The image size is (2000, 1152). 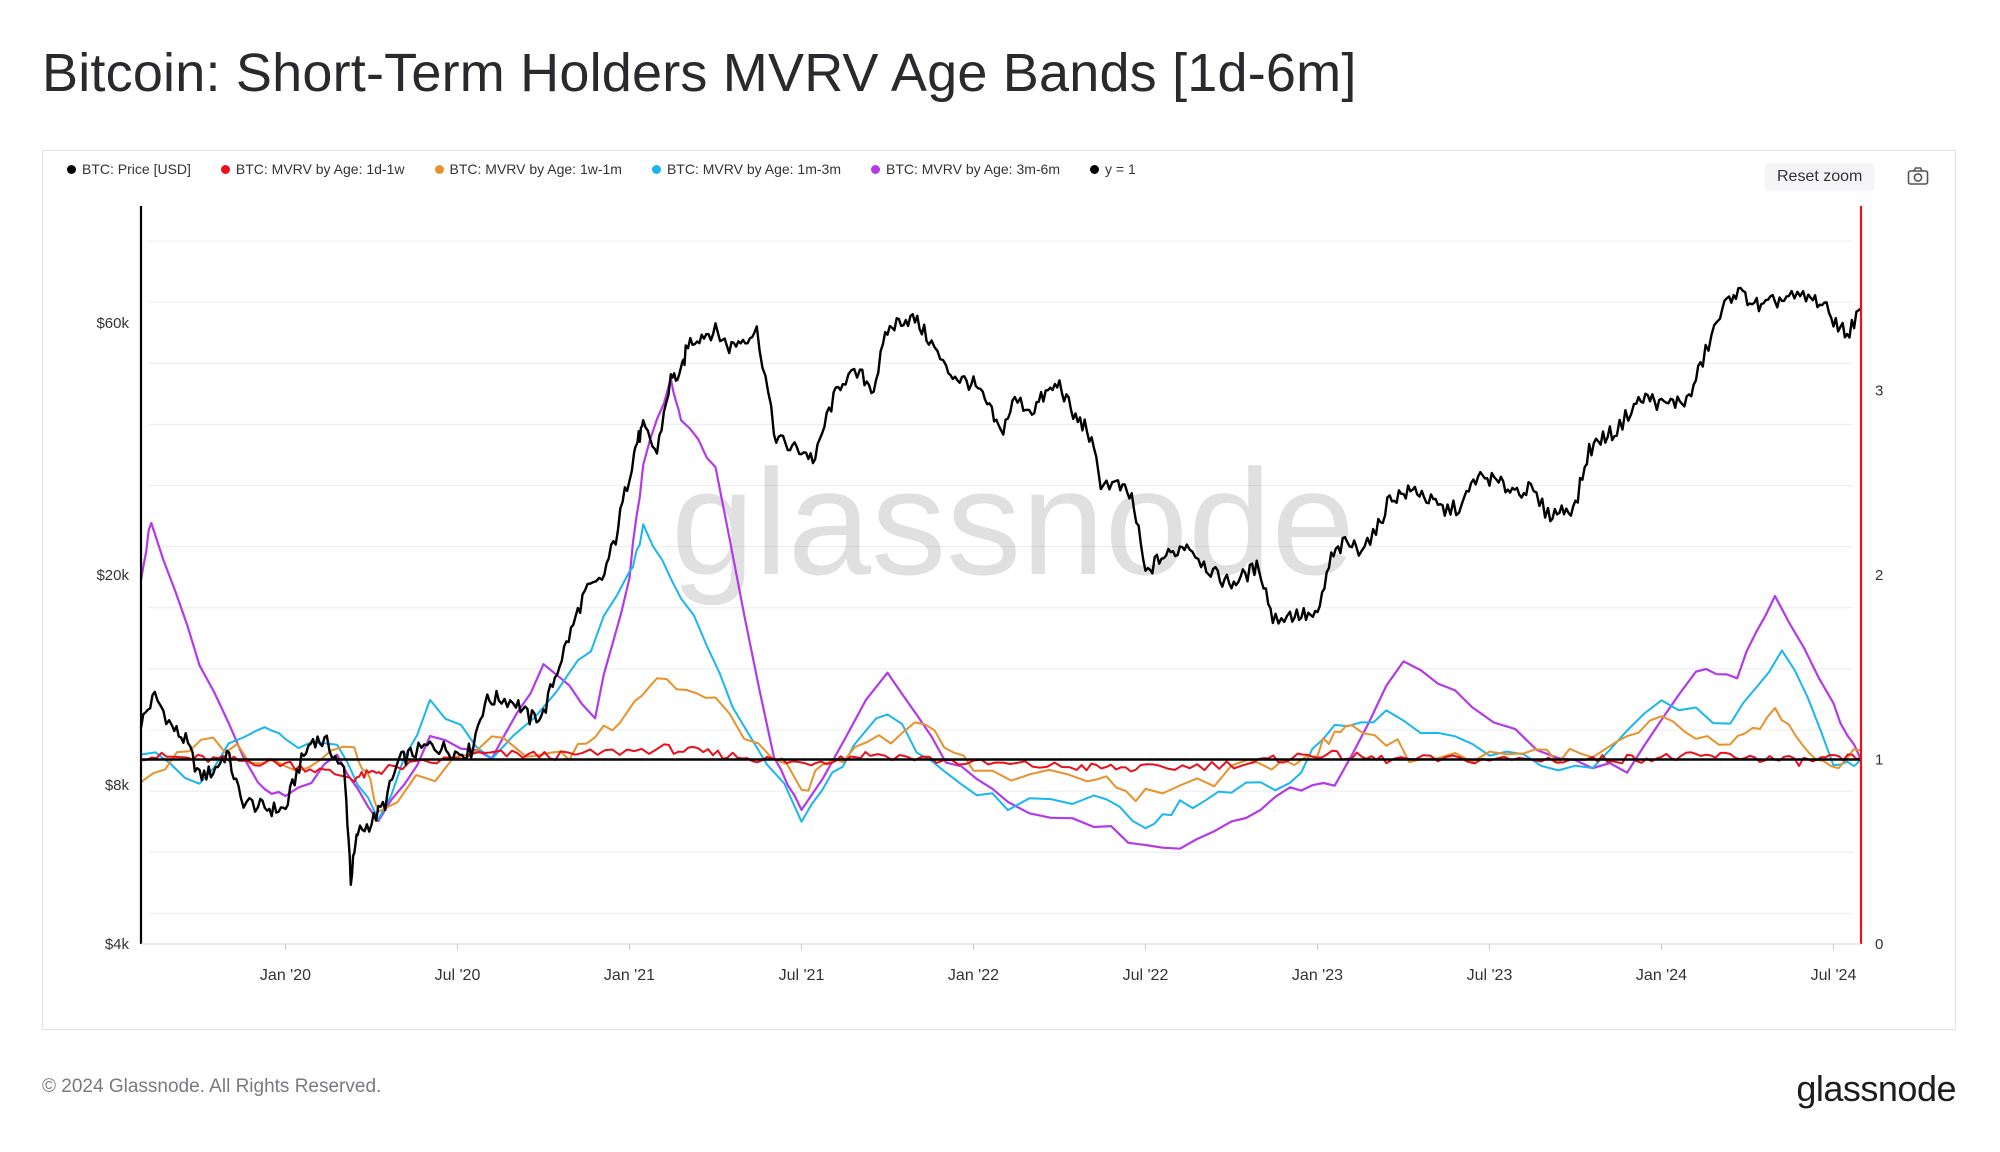 What do you see at coordinates (1918, 176) in the screenshot?
I see `camera-icon` at bounding box center [1918, 176].